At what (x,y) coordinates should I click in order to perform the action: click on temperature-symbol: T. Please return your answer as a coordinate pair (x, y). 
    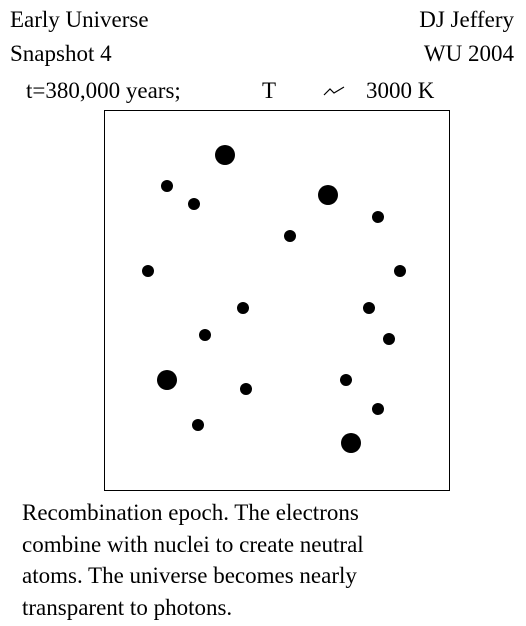
    Looking at the image, I should click on (269, 90).